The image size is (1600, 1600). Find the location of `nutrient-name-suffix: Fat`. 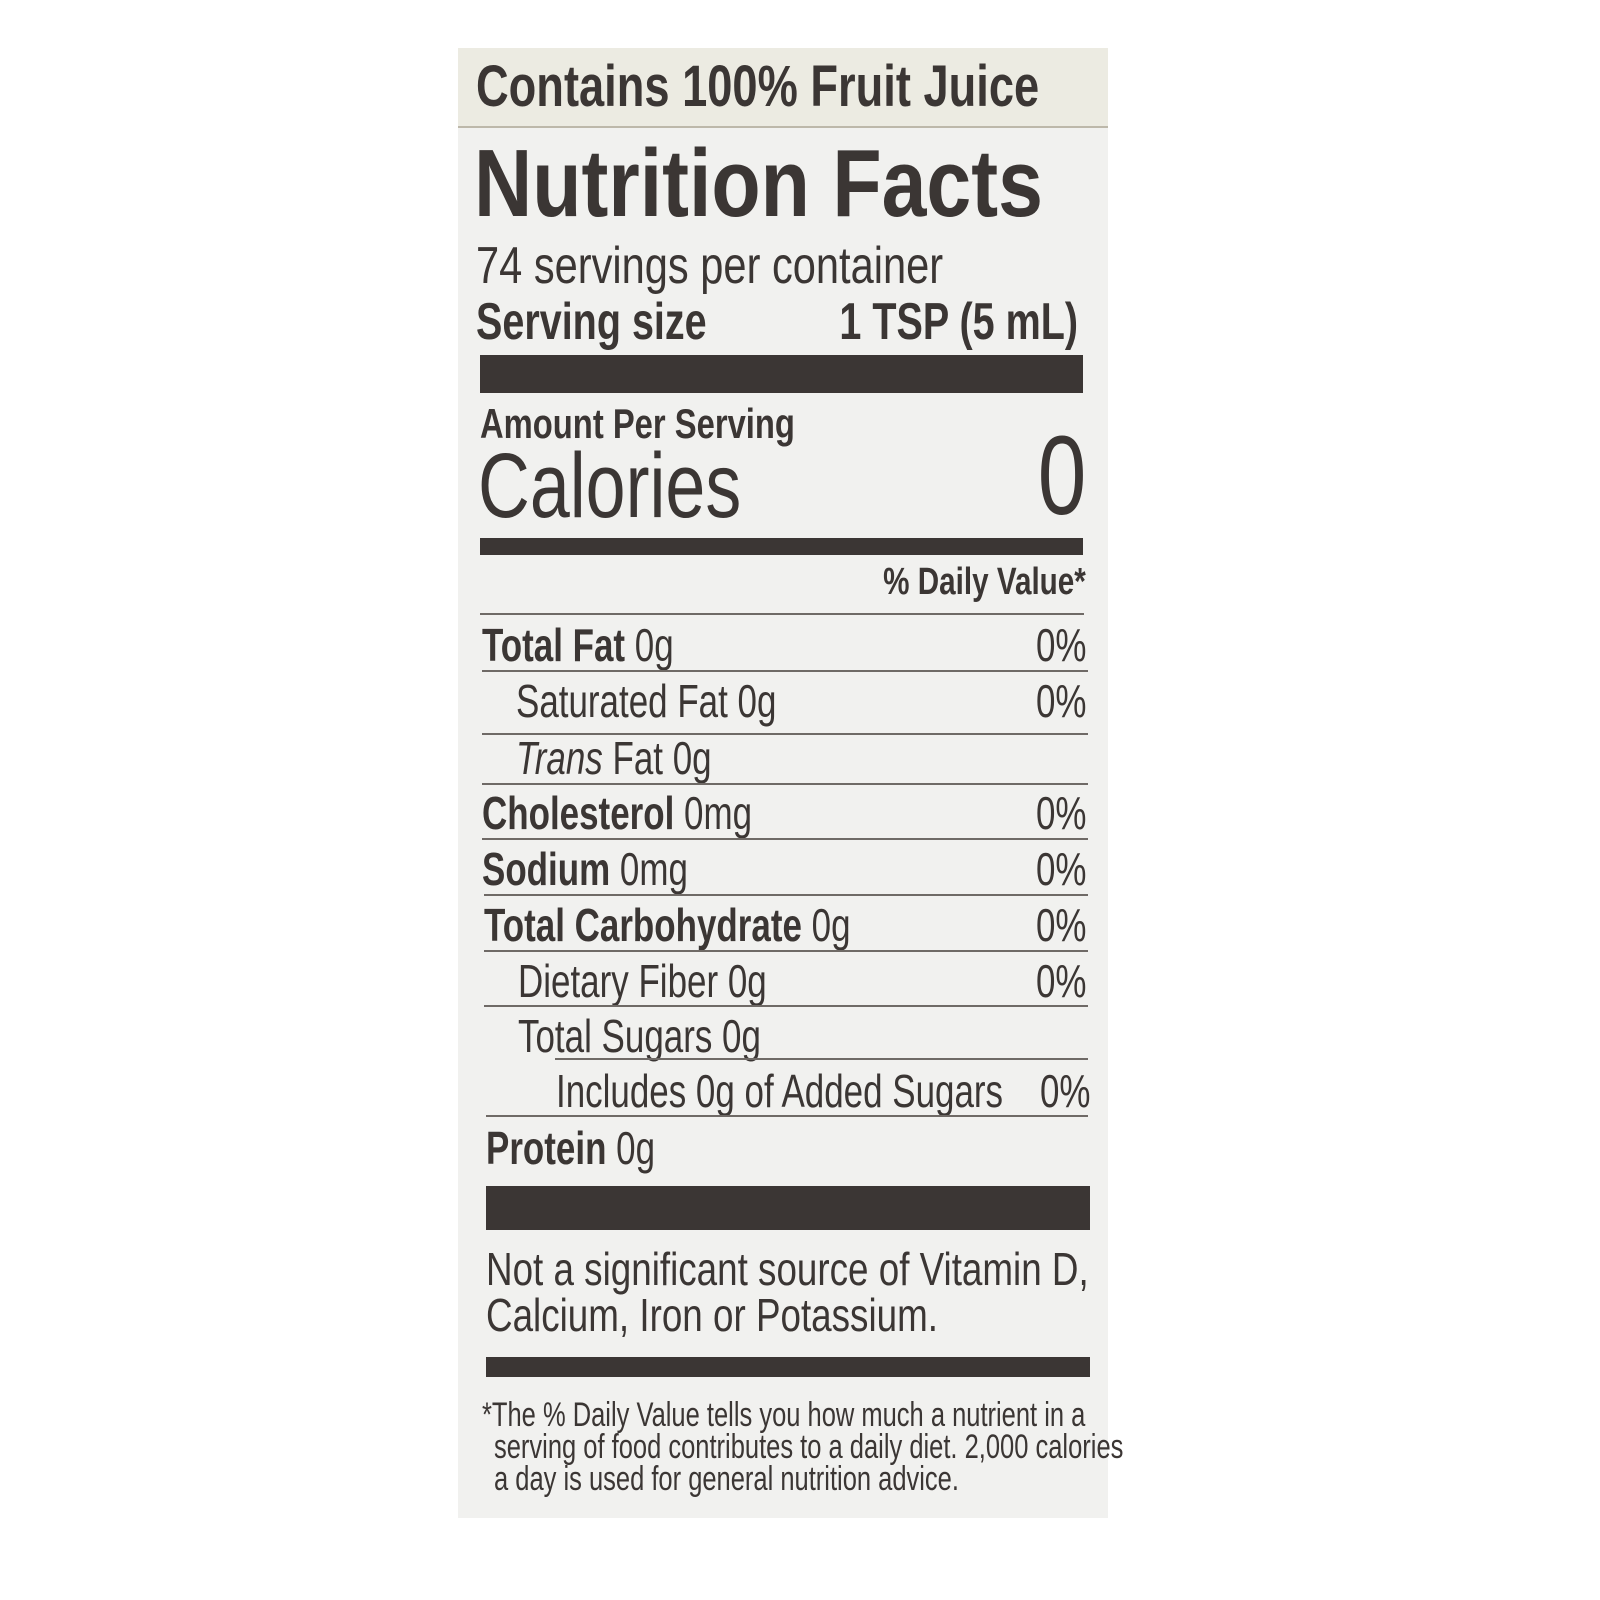

nutrient-name-suffix: Fat is located at coordinates (638, 758).